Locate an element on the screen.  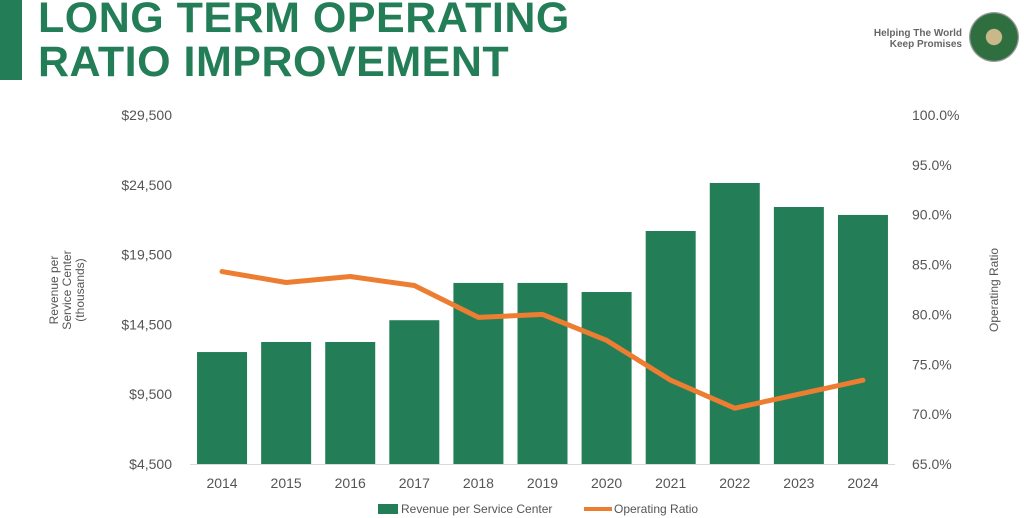
page-title: LONG TERM OPERATING RATIO IMPROVEMENT is located at coordinates (304, 42).